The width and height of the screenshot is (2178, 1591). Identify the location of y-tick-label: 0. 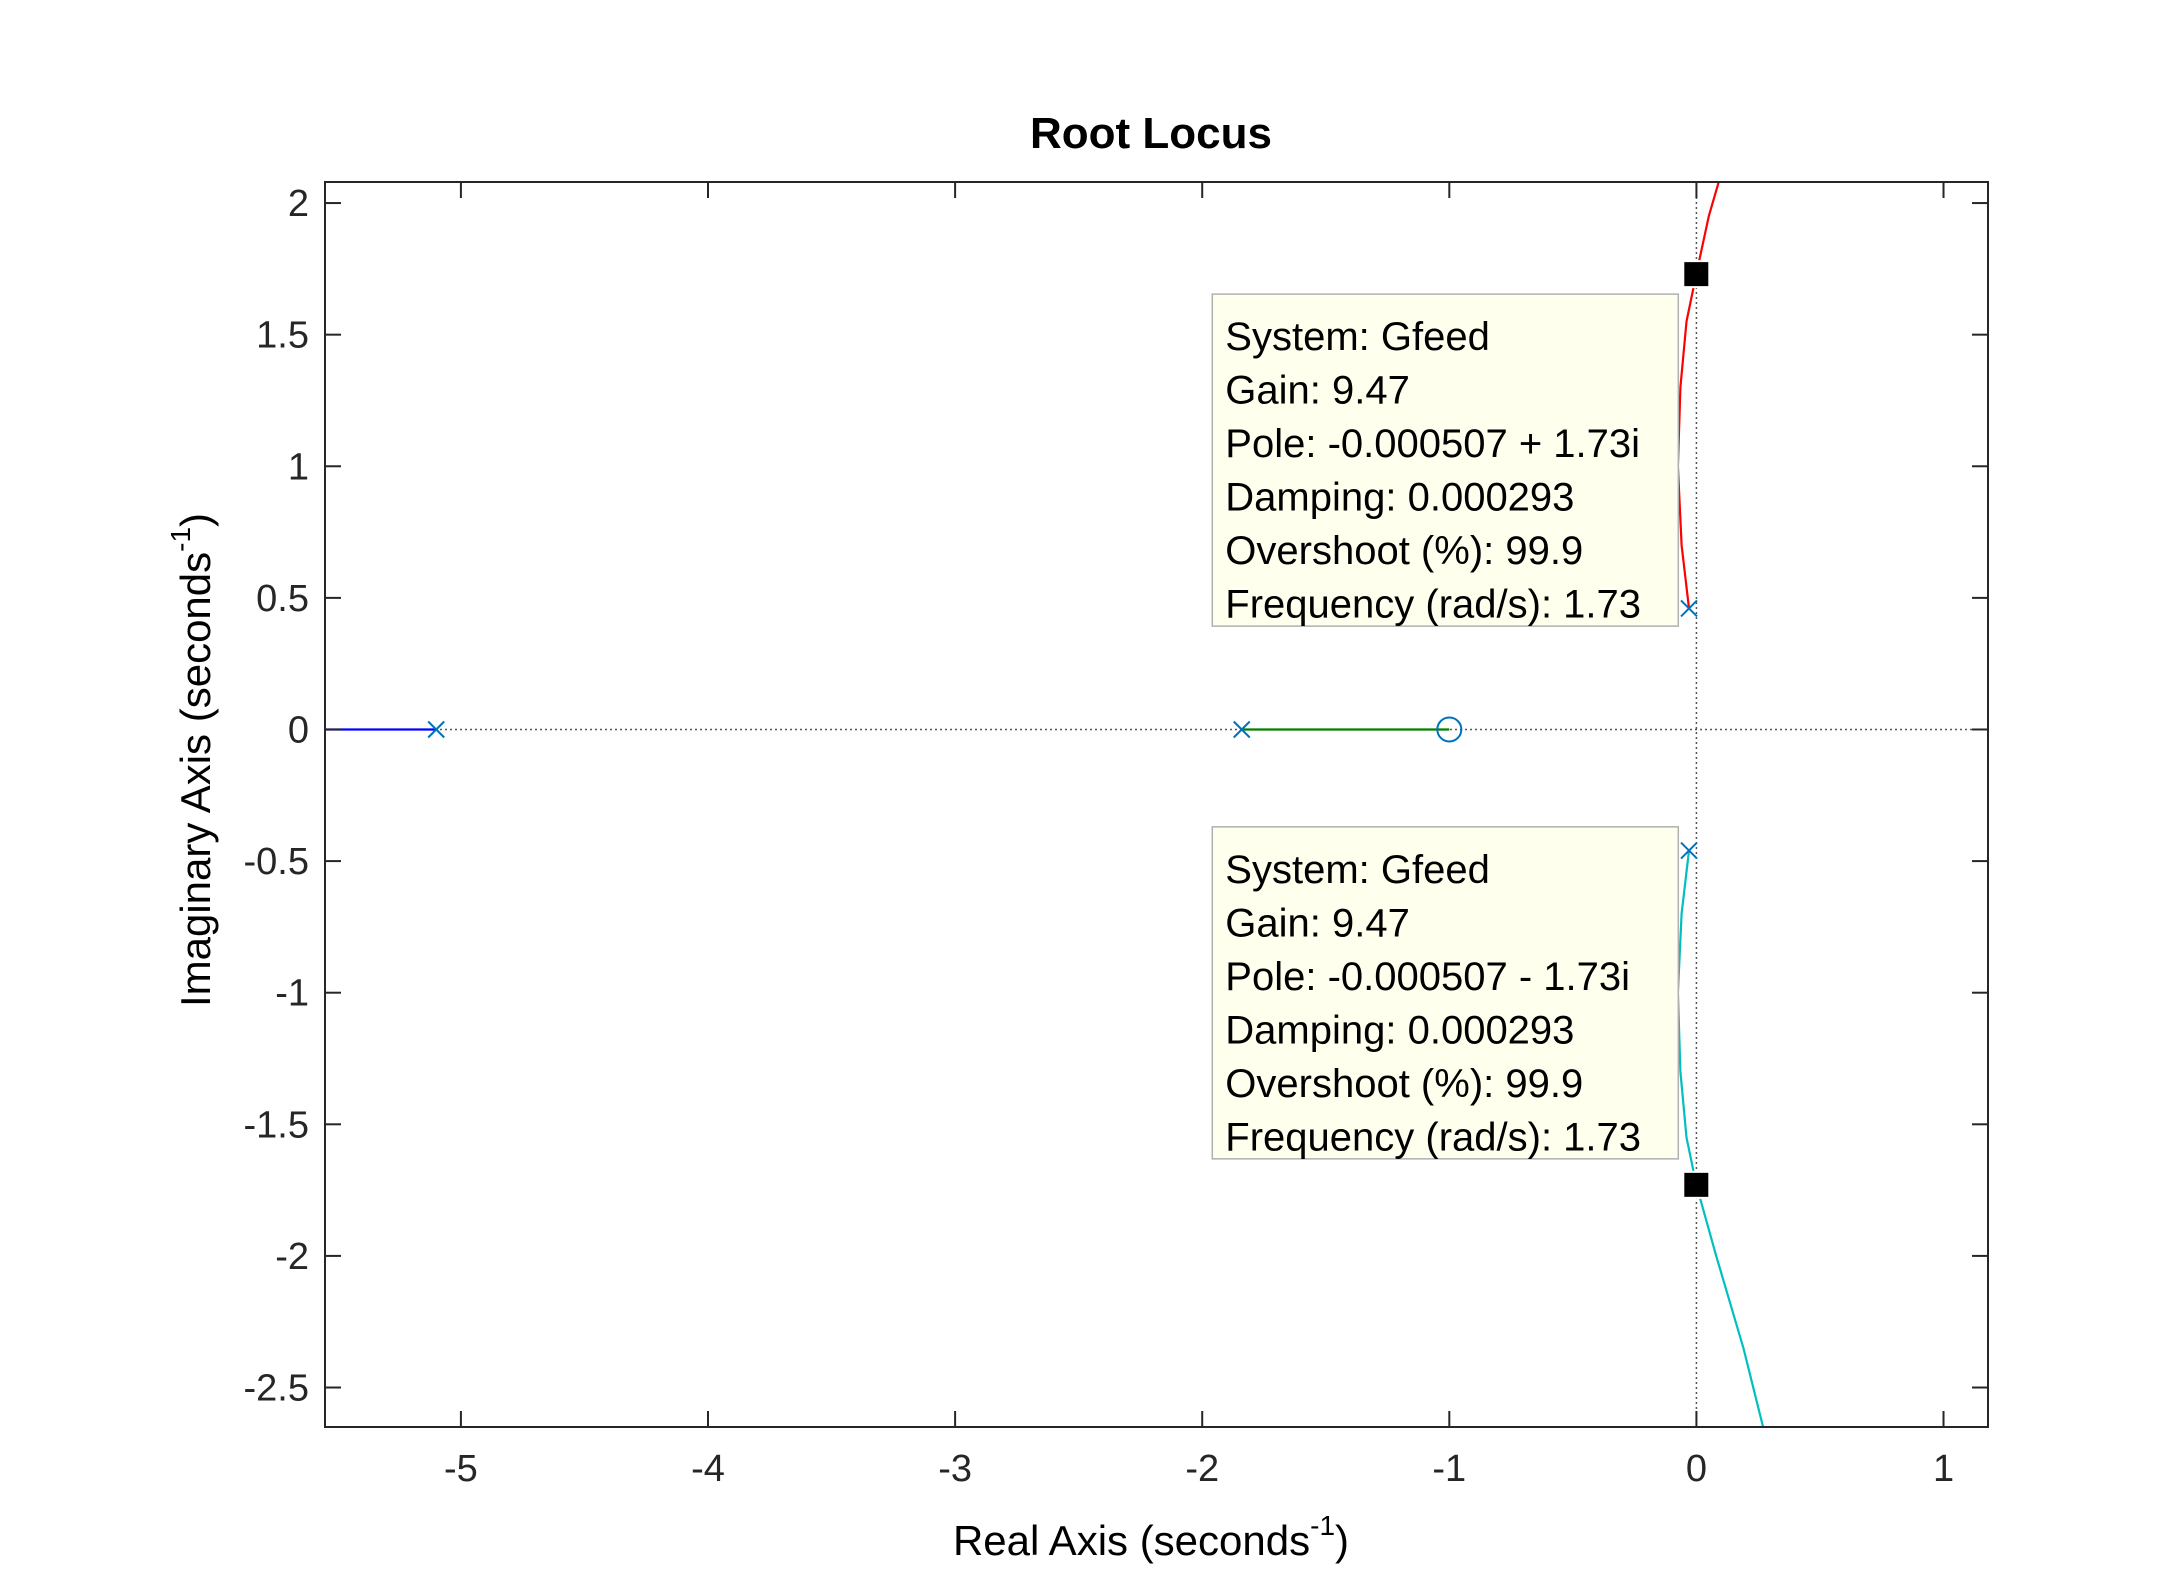
(298, 730).